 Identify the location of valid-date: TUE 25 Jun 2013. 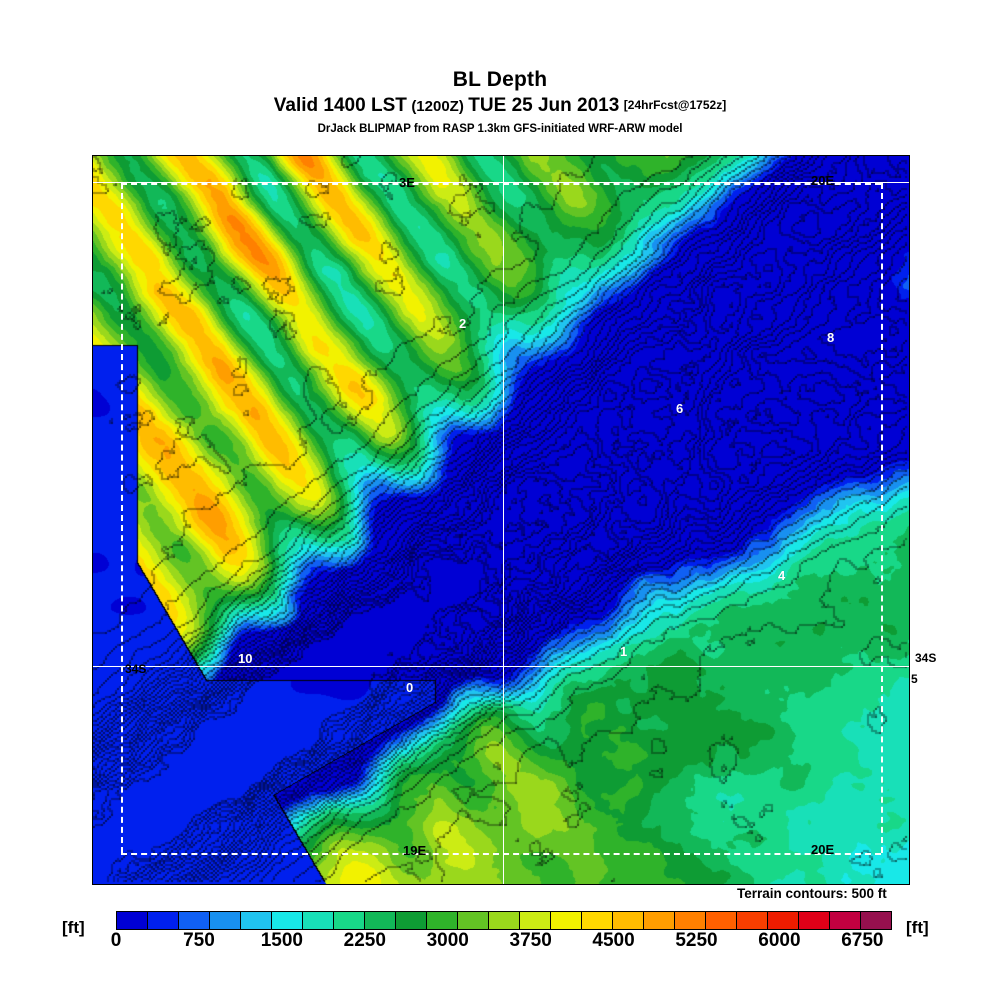
(544, 105).